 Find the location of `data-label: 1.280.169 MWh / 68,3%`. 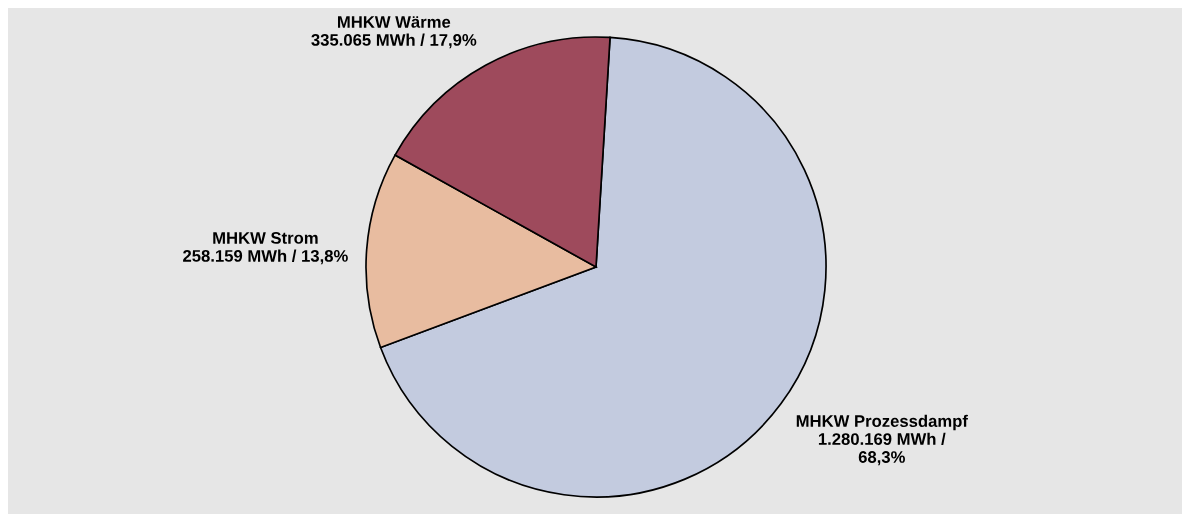

data-label: 1.280.169 MWh / 68,3% is located at coordinates (882, 449).